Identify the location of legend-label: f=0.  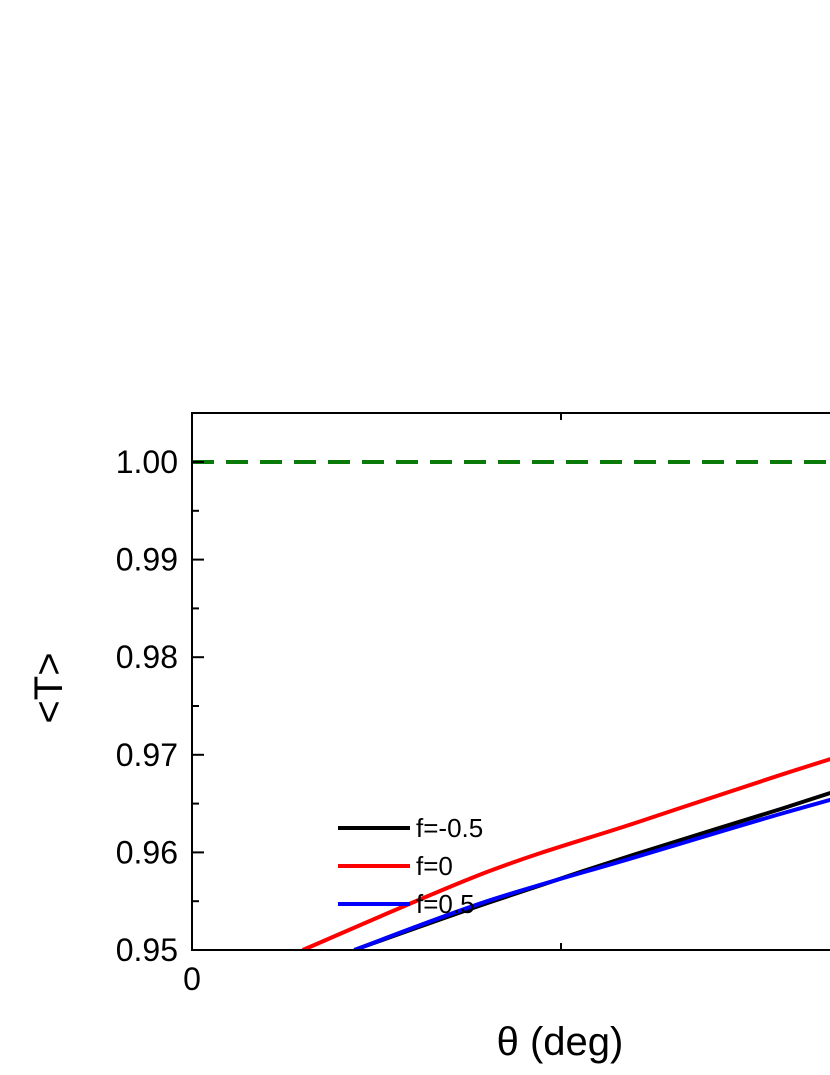
(434, 866).